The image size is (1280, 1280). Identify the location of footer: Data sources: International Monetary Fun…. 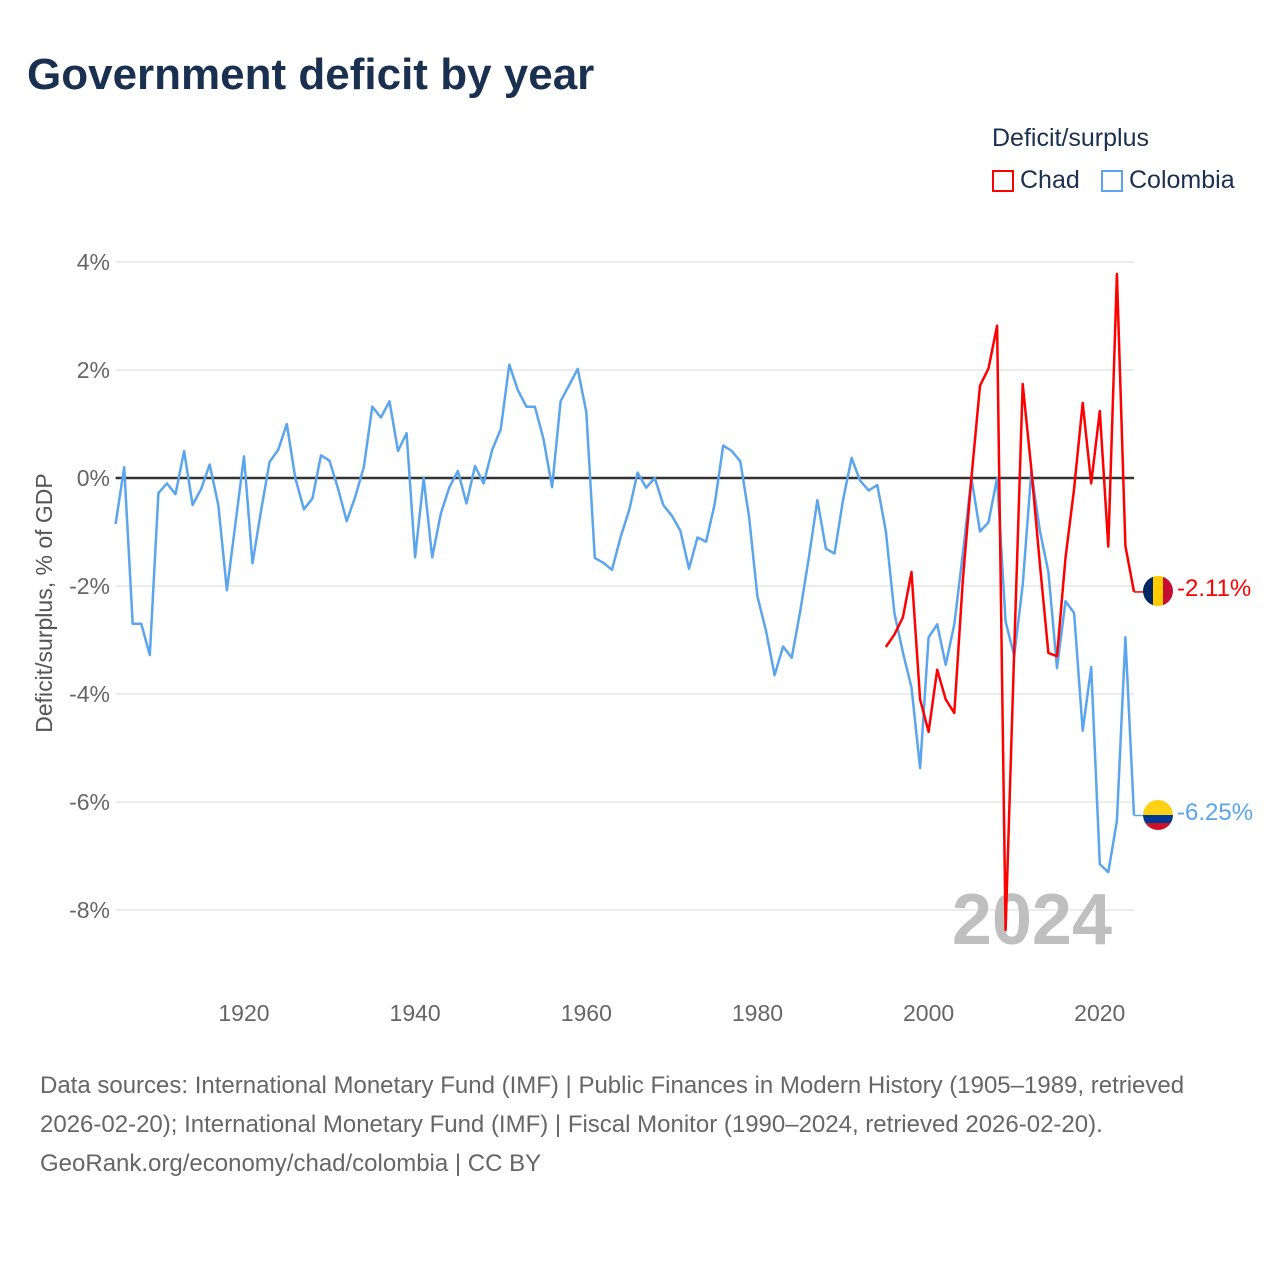
(640, 1124).